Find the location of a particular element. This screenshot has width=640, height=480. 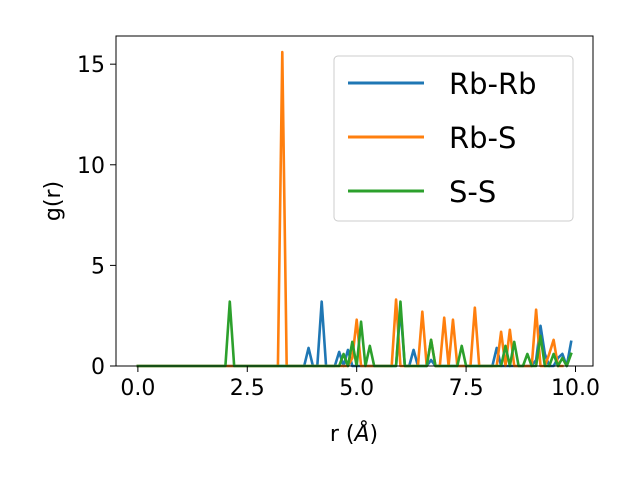

y-tick-label: 0 is located at coordinates (98, 367).